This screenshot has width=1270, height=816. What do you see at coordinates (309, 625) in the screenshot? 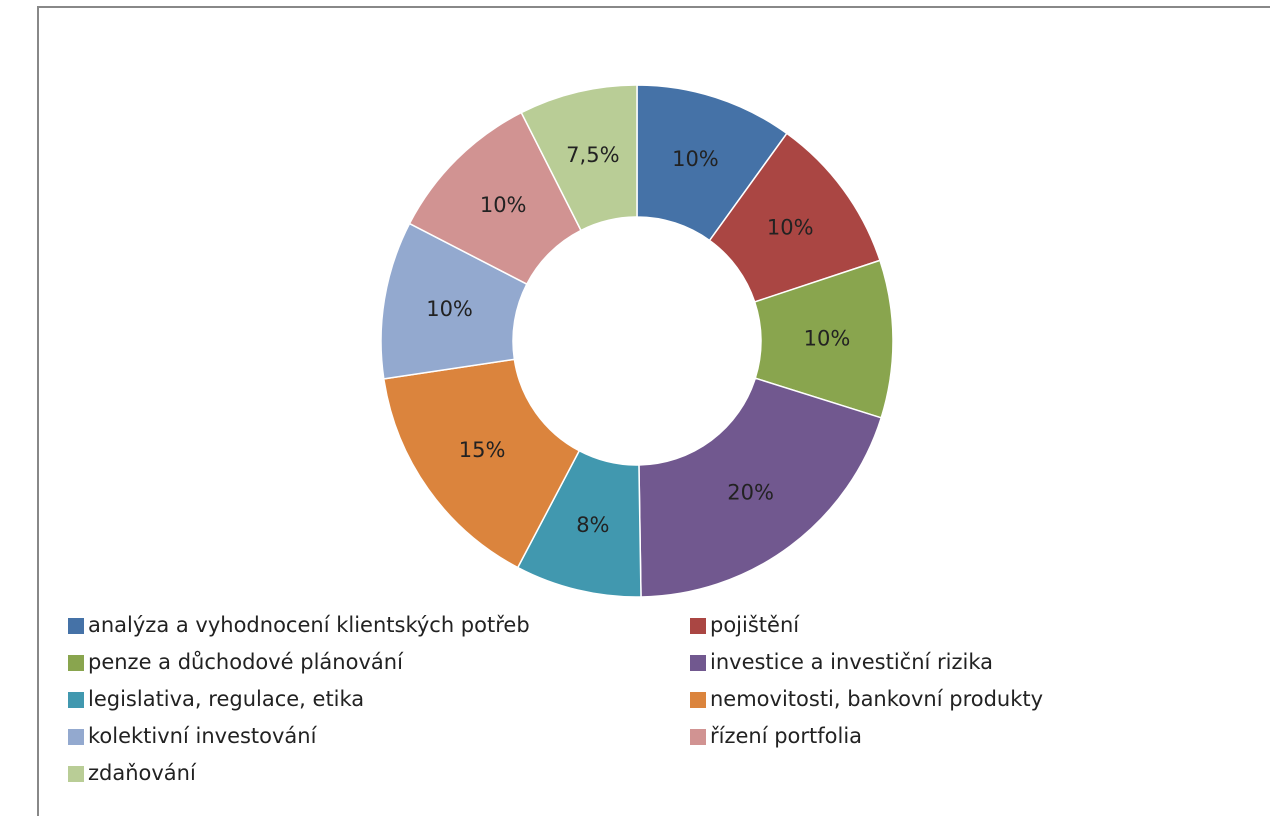
I see `legend-label: analýza a vyhodnocení klientských potřeb` at bounding box center [309, 625].